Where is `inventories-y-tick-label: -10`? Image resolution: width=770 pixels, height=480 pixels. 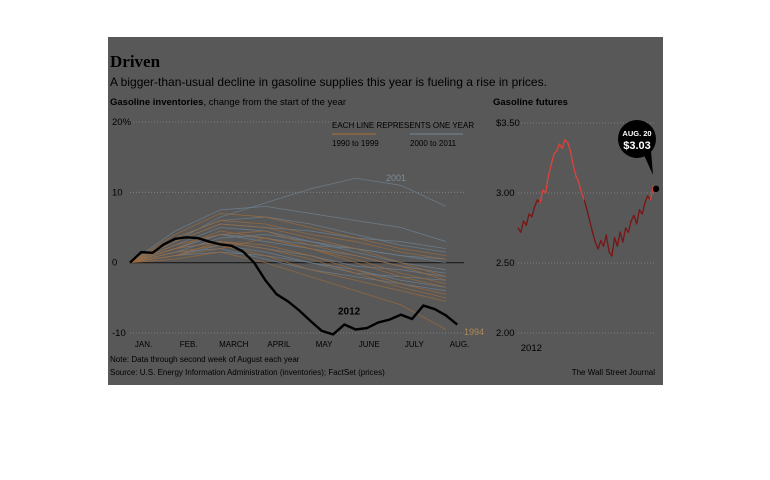 inventories-y-tick-label: -10 is located at coordinates (119, 333).